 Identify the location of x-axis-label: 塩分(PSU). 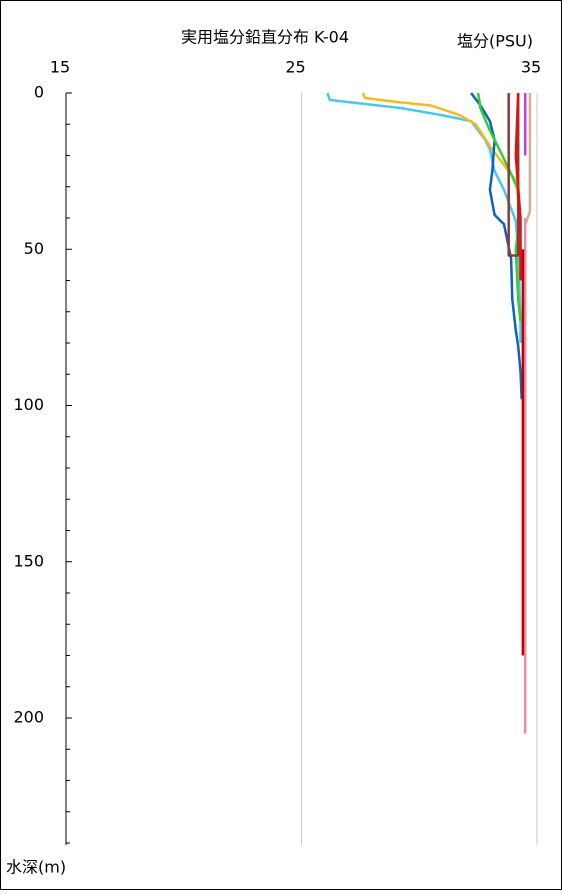
(495, 41).